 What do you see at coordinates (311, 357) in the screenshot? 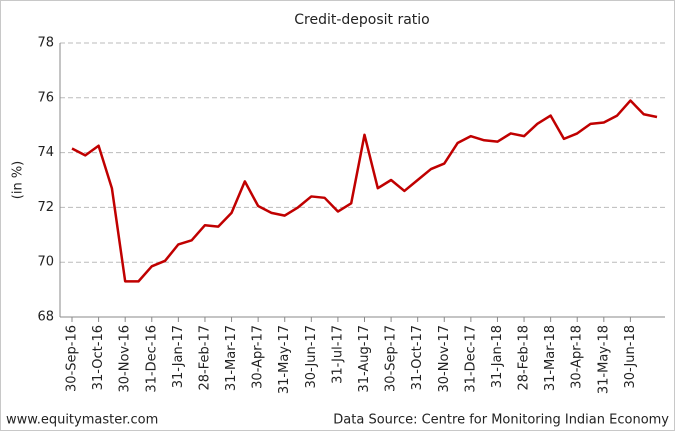
I see `x-tick-label: 30-Jun-17` at bounding box center [311, 357].